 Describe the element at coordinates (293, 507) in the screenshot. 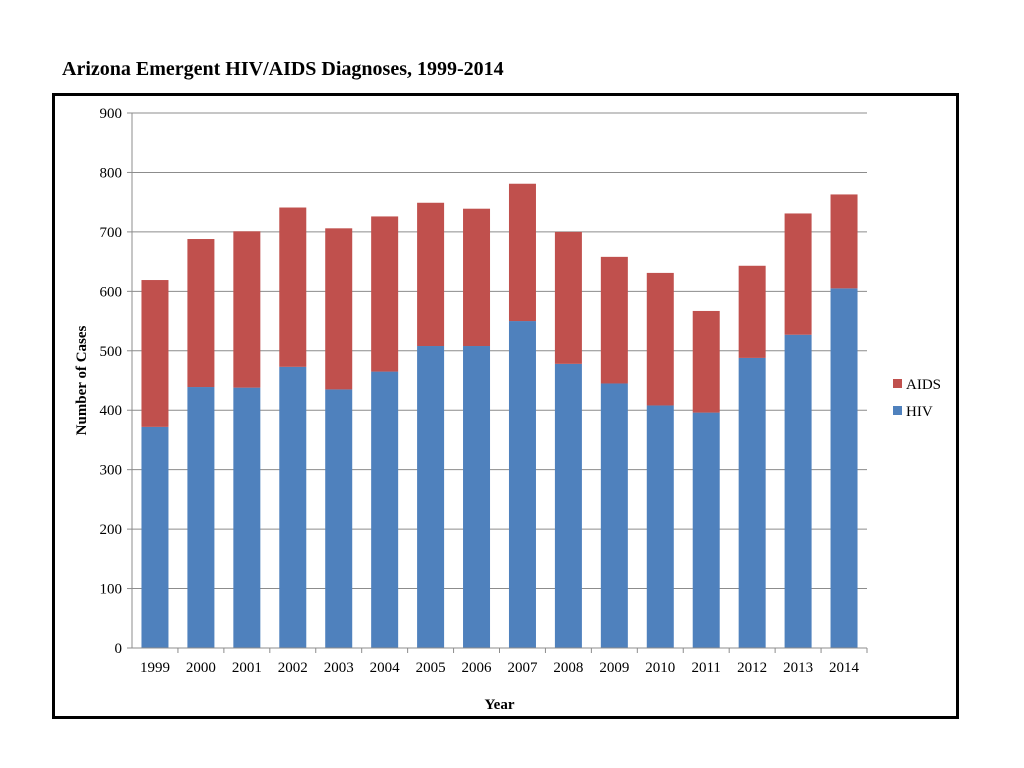

I see `bar-hiv-2002` at that location.